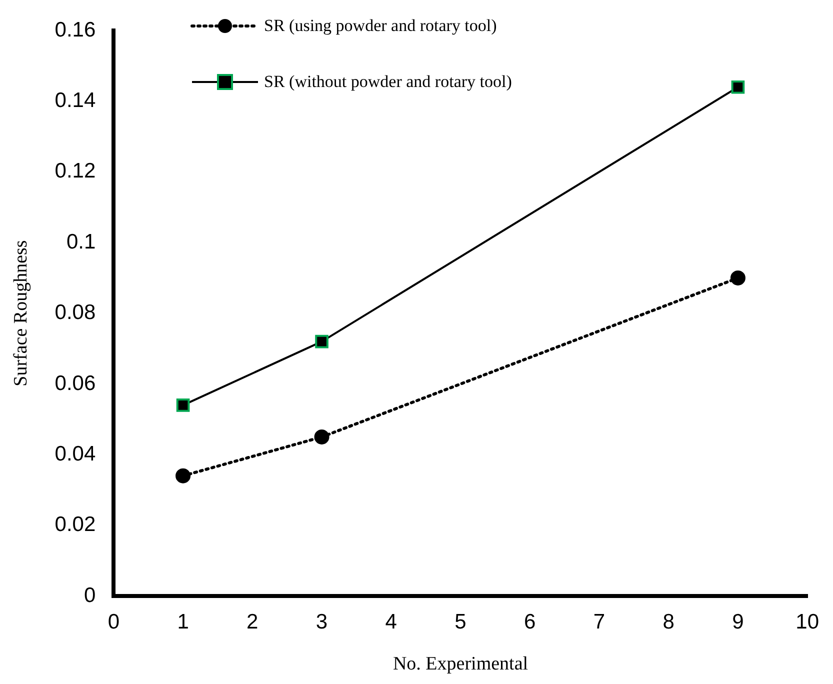 This screenshot has height=684, width=833. Describe the element at coordinates (388, 82) in the screenshot. I see `legend-label: SR (without powder and rotary tool)` at that location.